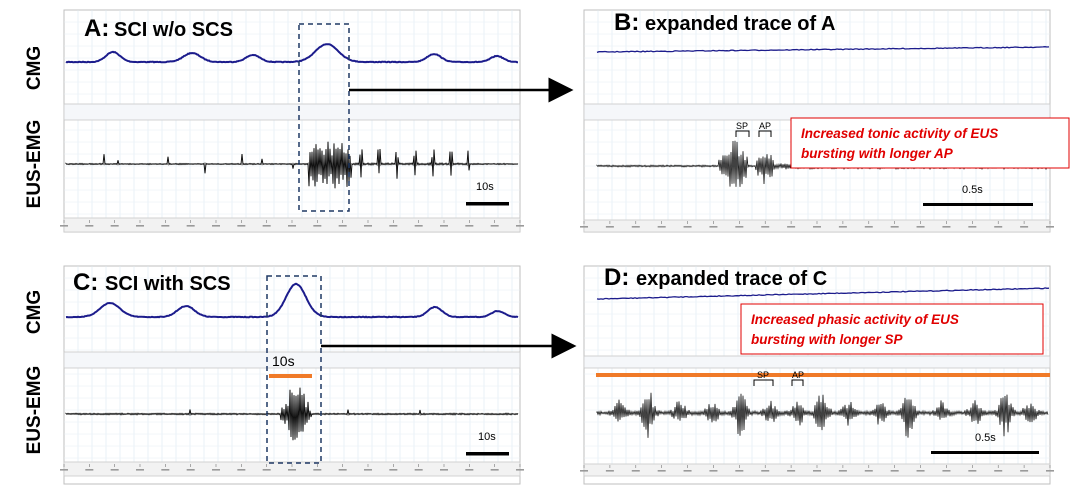 The image size is (1080, 495). What do you see at coordinates (798, 375) in the screenshot?
I see `panel-d-ap-label: AP` at bounding box center [798, 375].